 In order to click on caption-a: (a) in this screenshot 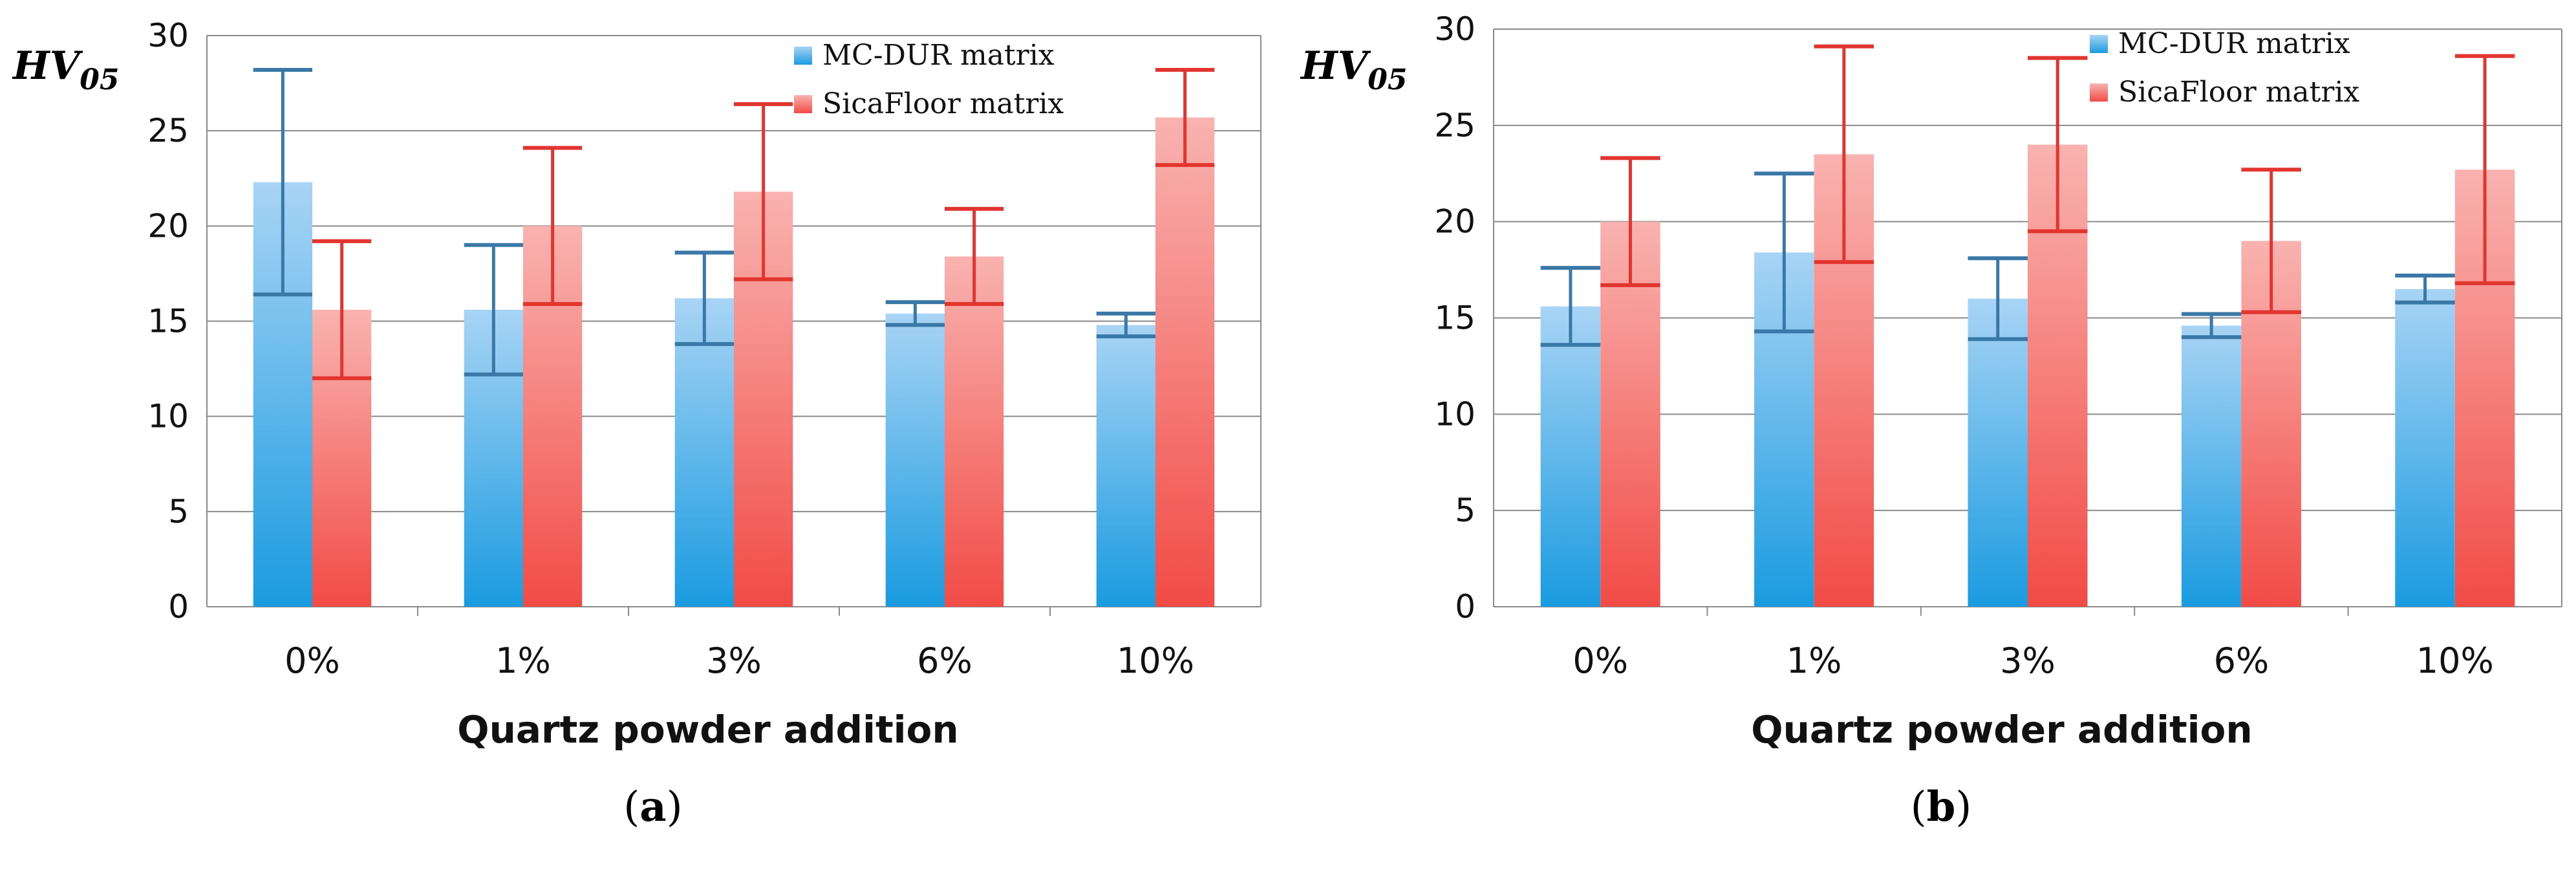, I will do `click(653, 807)`.